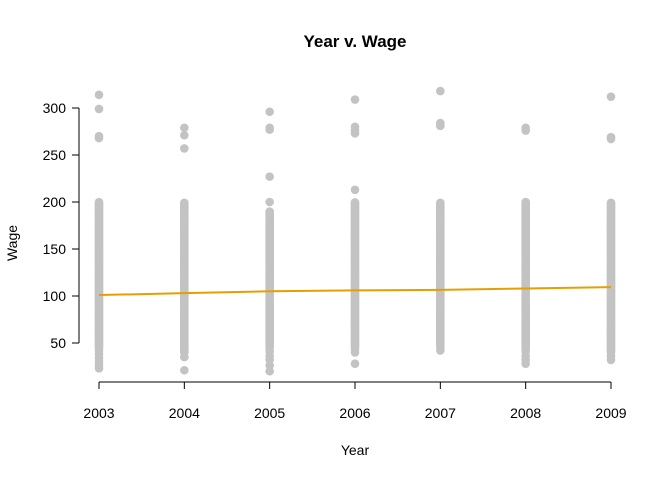  I want to click on x-tick-label: 2007, so click(440, 413).